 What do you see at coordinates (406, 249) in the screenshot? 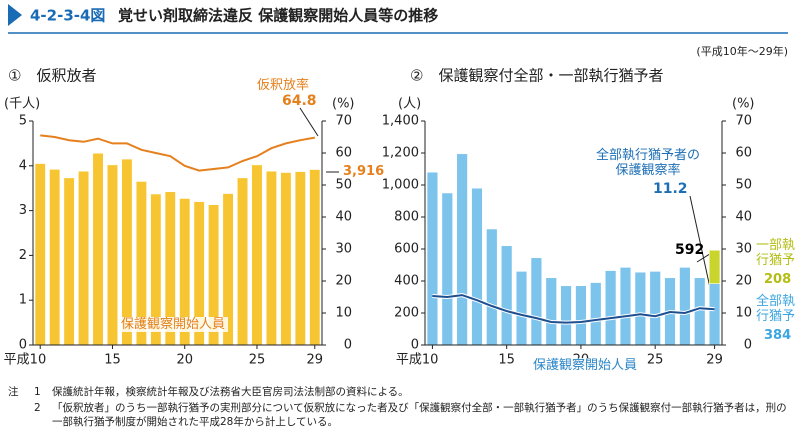
I see `y-tick-label: 600` at bounding box center [406, 249].